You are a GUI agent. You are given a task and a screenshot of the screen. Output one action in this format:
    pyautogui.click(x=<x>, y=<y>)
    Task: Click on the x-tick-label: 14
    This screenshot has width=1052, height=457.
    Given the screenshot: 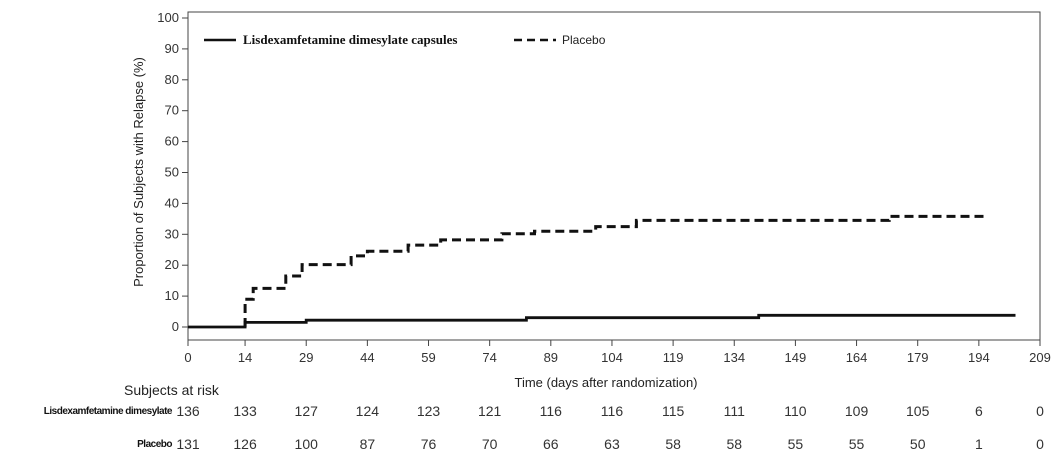 What is the action you would take?
    pyautogui.click(x=245, y=357)
    